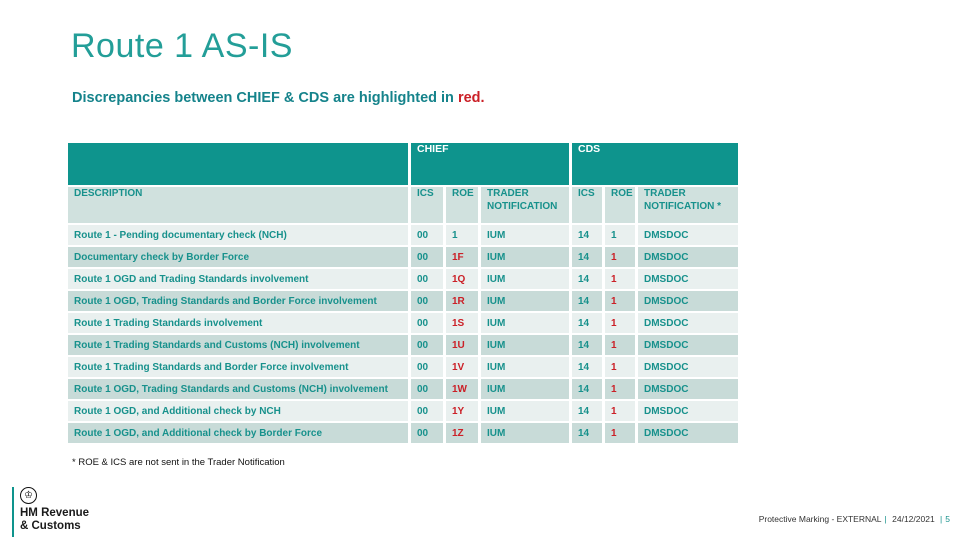 This screenshot has width=960, height=540. I want to click on hmrc-logo-text: HM Revenue & Customs, so click(54, 520).